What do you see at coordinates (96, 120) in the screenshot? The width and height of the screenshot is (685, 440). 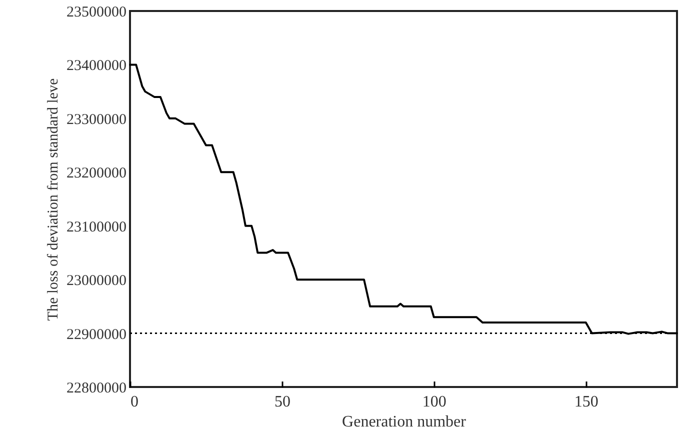 I see `y-tick-label: 23300000` at bounding box center [96, 120].